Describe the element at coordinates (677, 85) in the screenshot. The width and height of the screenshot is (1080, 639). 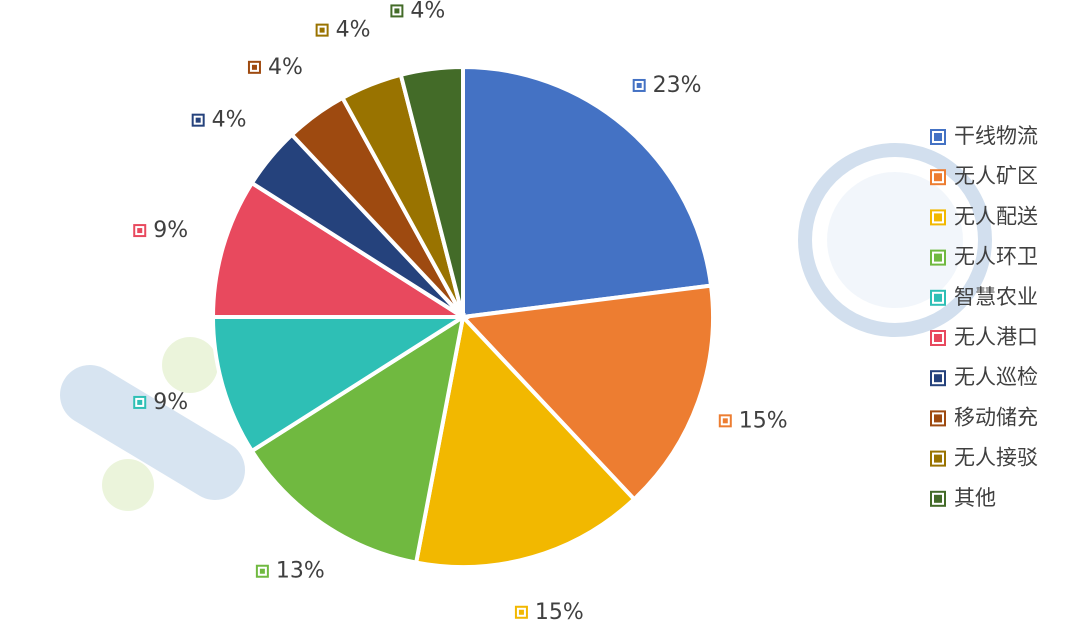
I see `data-label: 23%` at that location.